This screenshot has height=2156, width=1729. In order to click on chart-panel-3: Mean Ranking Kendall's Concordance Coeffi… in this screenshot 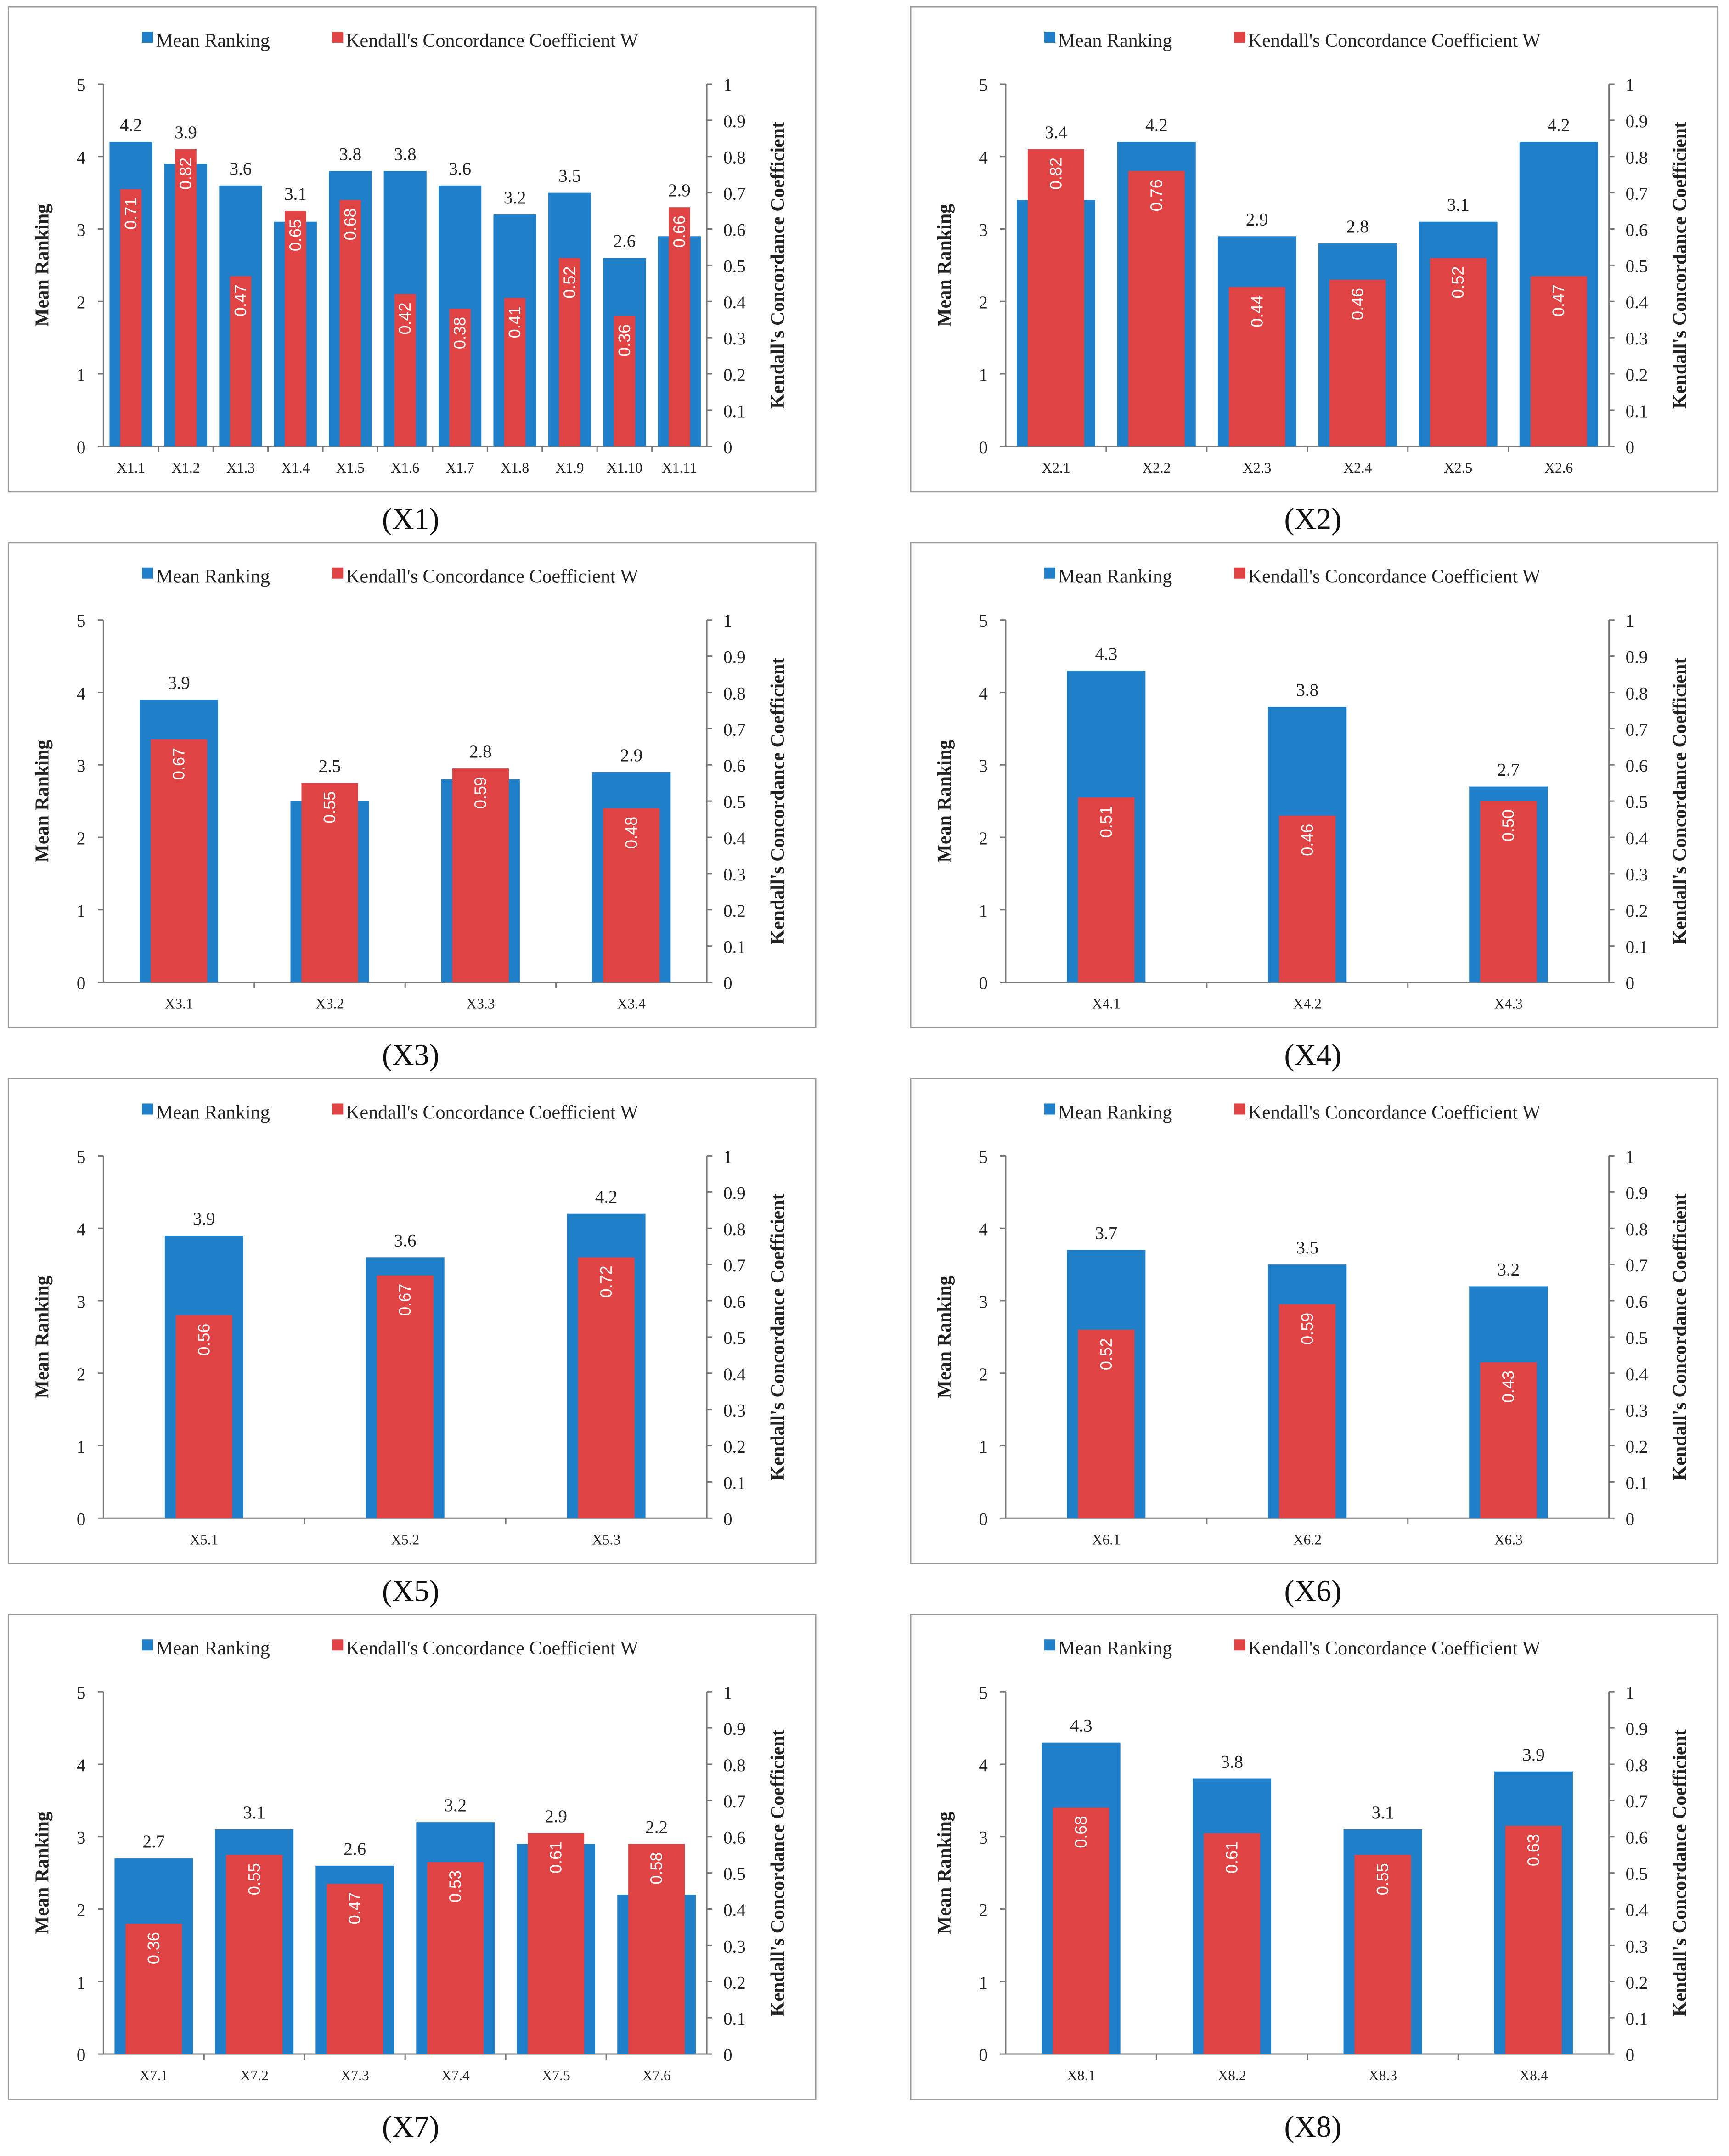, I will do `click(412, 807)`.